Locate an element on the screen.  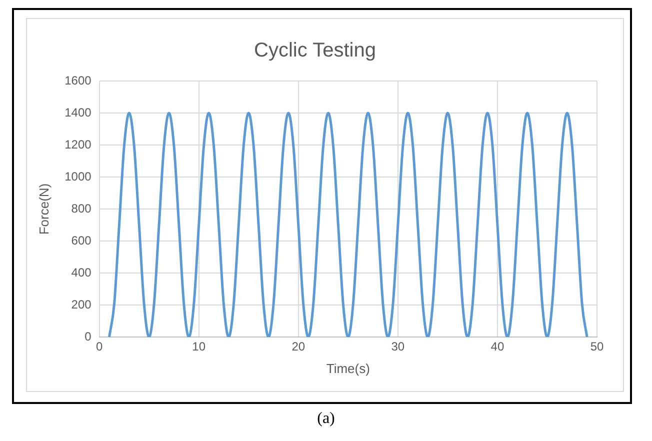
x-tick-label: 40 is located at coordinates (497, 347).